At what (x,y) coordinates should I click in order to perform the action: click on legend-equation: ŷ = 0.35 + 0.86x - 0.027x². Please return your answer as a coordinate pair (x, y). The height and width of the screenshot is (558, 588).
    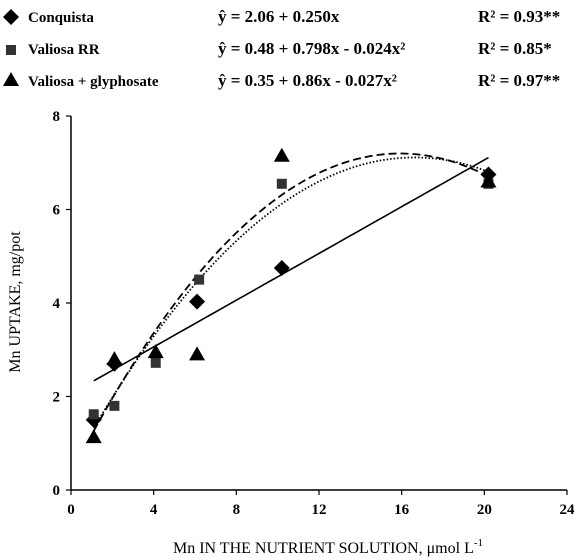
    Looking at the image, I should click on (307, 80).